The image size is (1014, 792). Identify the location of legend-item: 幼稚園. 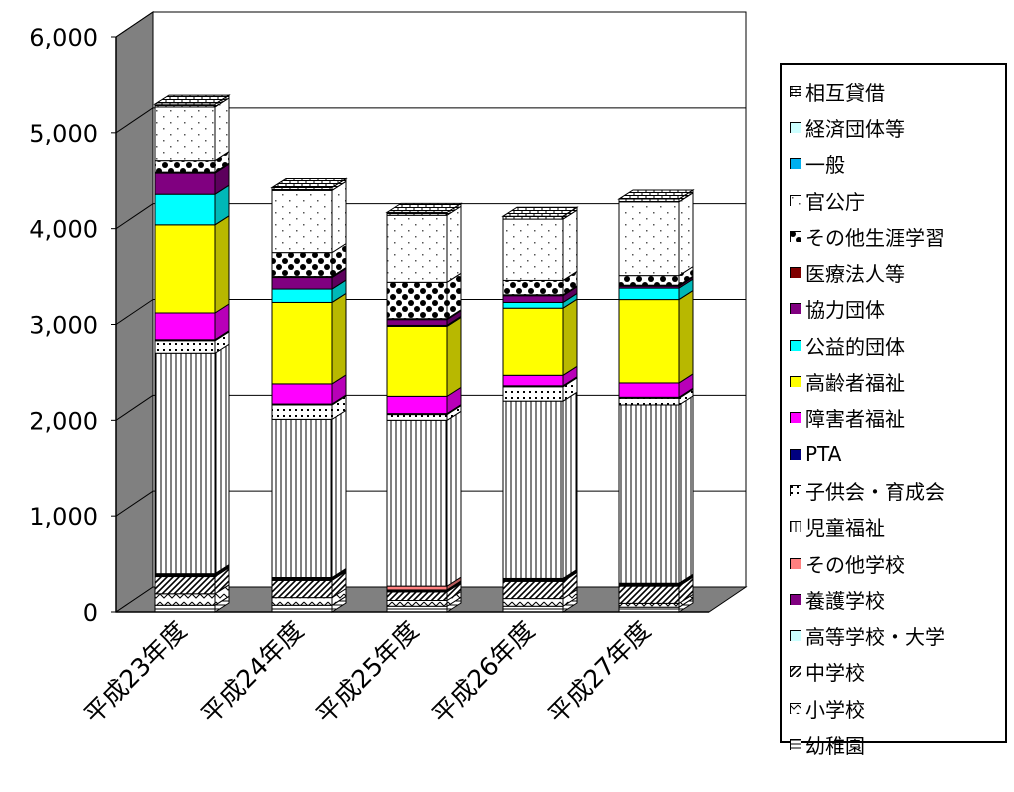
(897, 744).